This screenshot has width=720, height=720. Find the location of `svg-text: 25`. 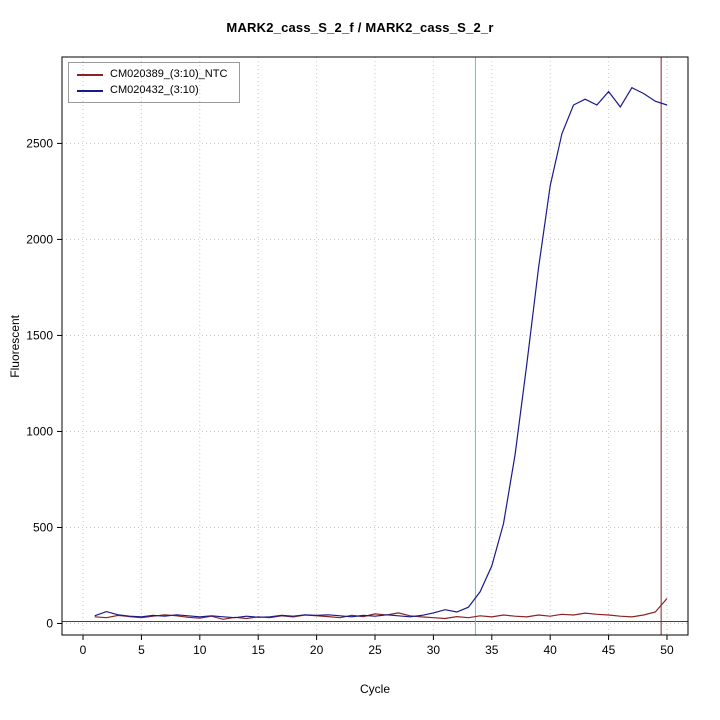

svg-text: 25 is located at coordinates (375, 650).